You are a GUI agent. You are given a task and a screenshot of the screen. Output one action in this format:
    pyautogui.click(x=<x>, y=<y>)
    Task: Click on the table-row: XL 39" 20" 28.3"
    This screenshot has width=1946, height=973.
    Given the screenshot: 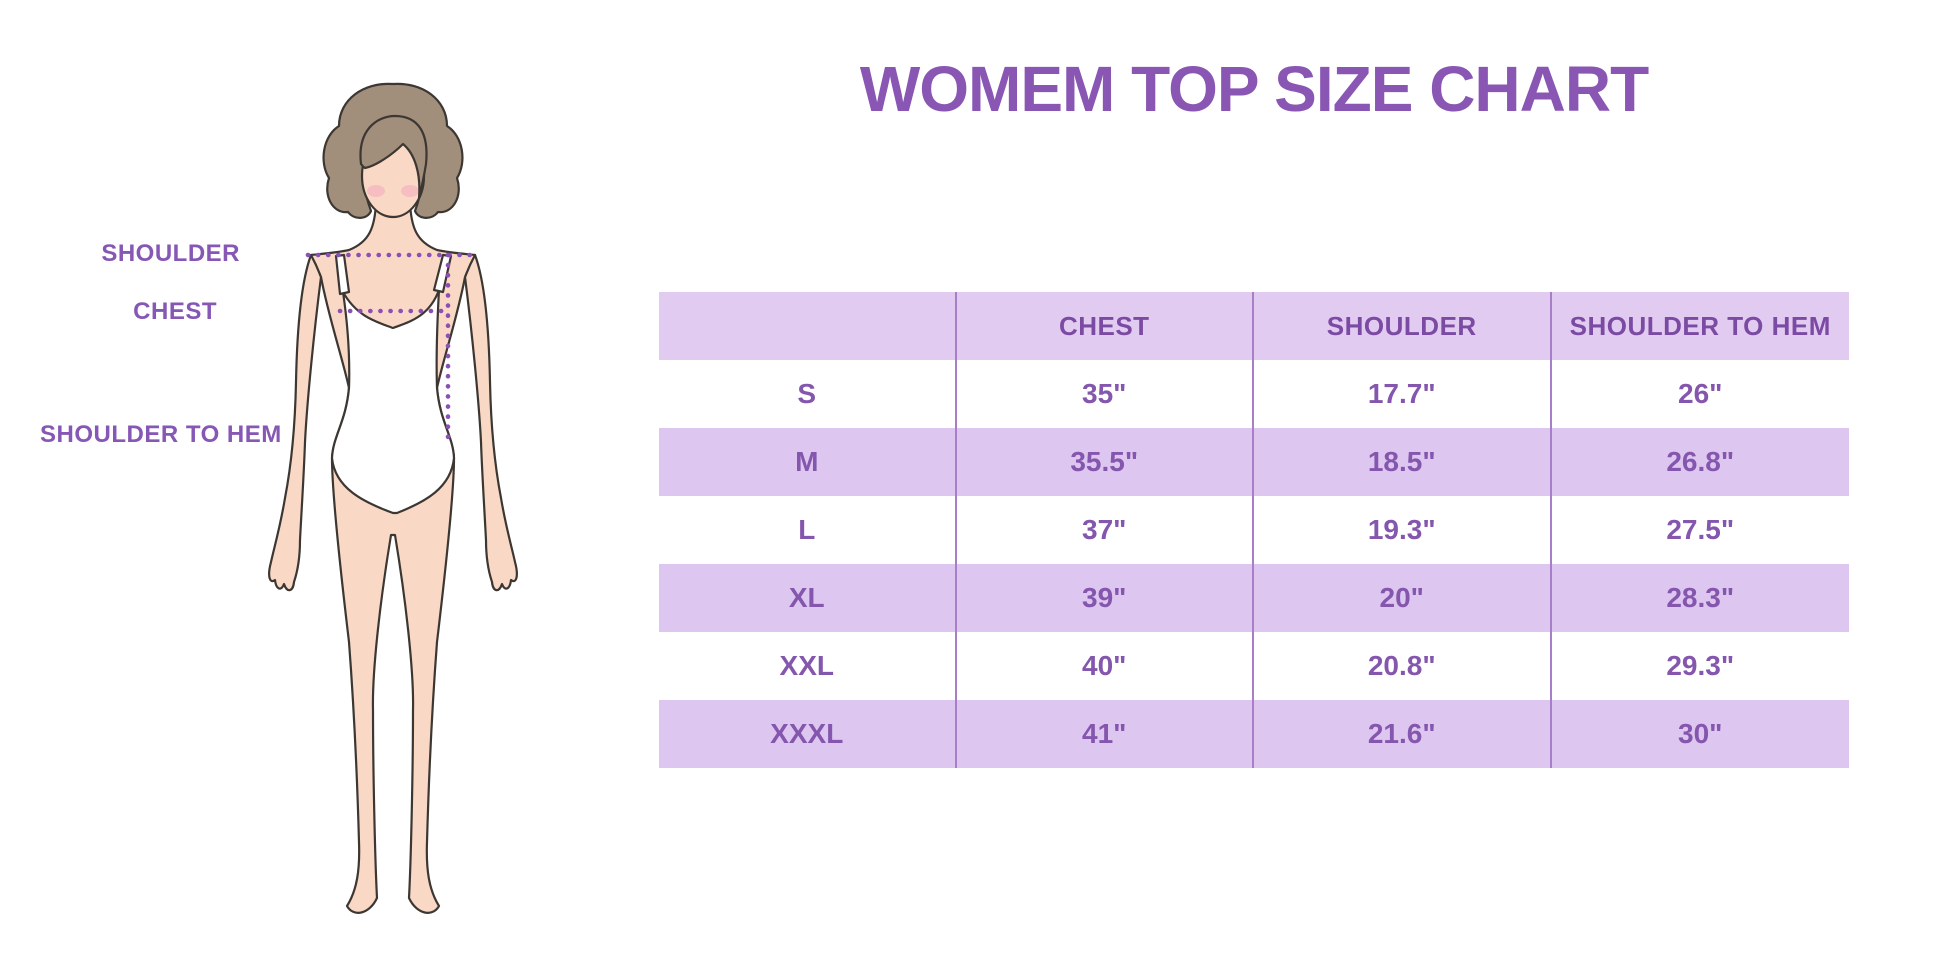 What is the action you would take?
    pyautogui.click(x=1254, y=598)
    